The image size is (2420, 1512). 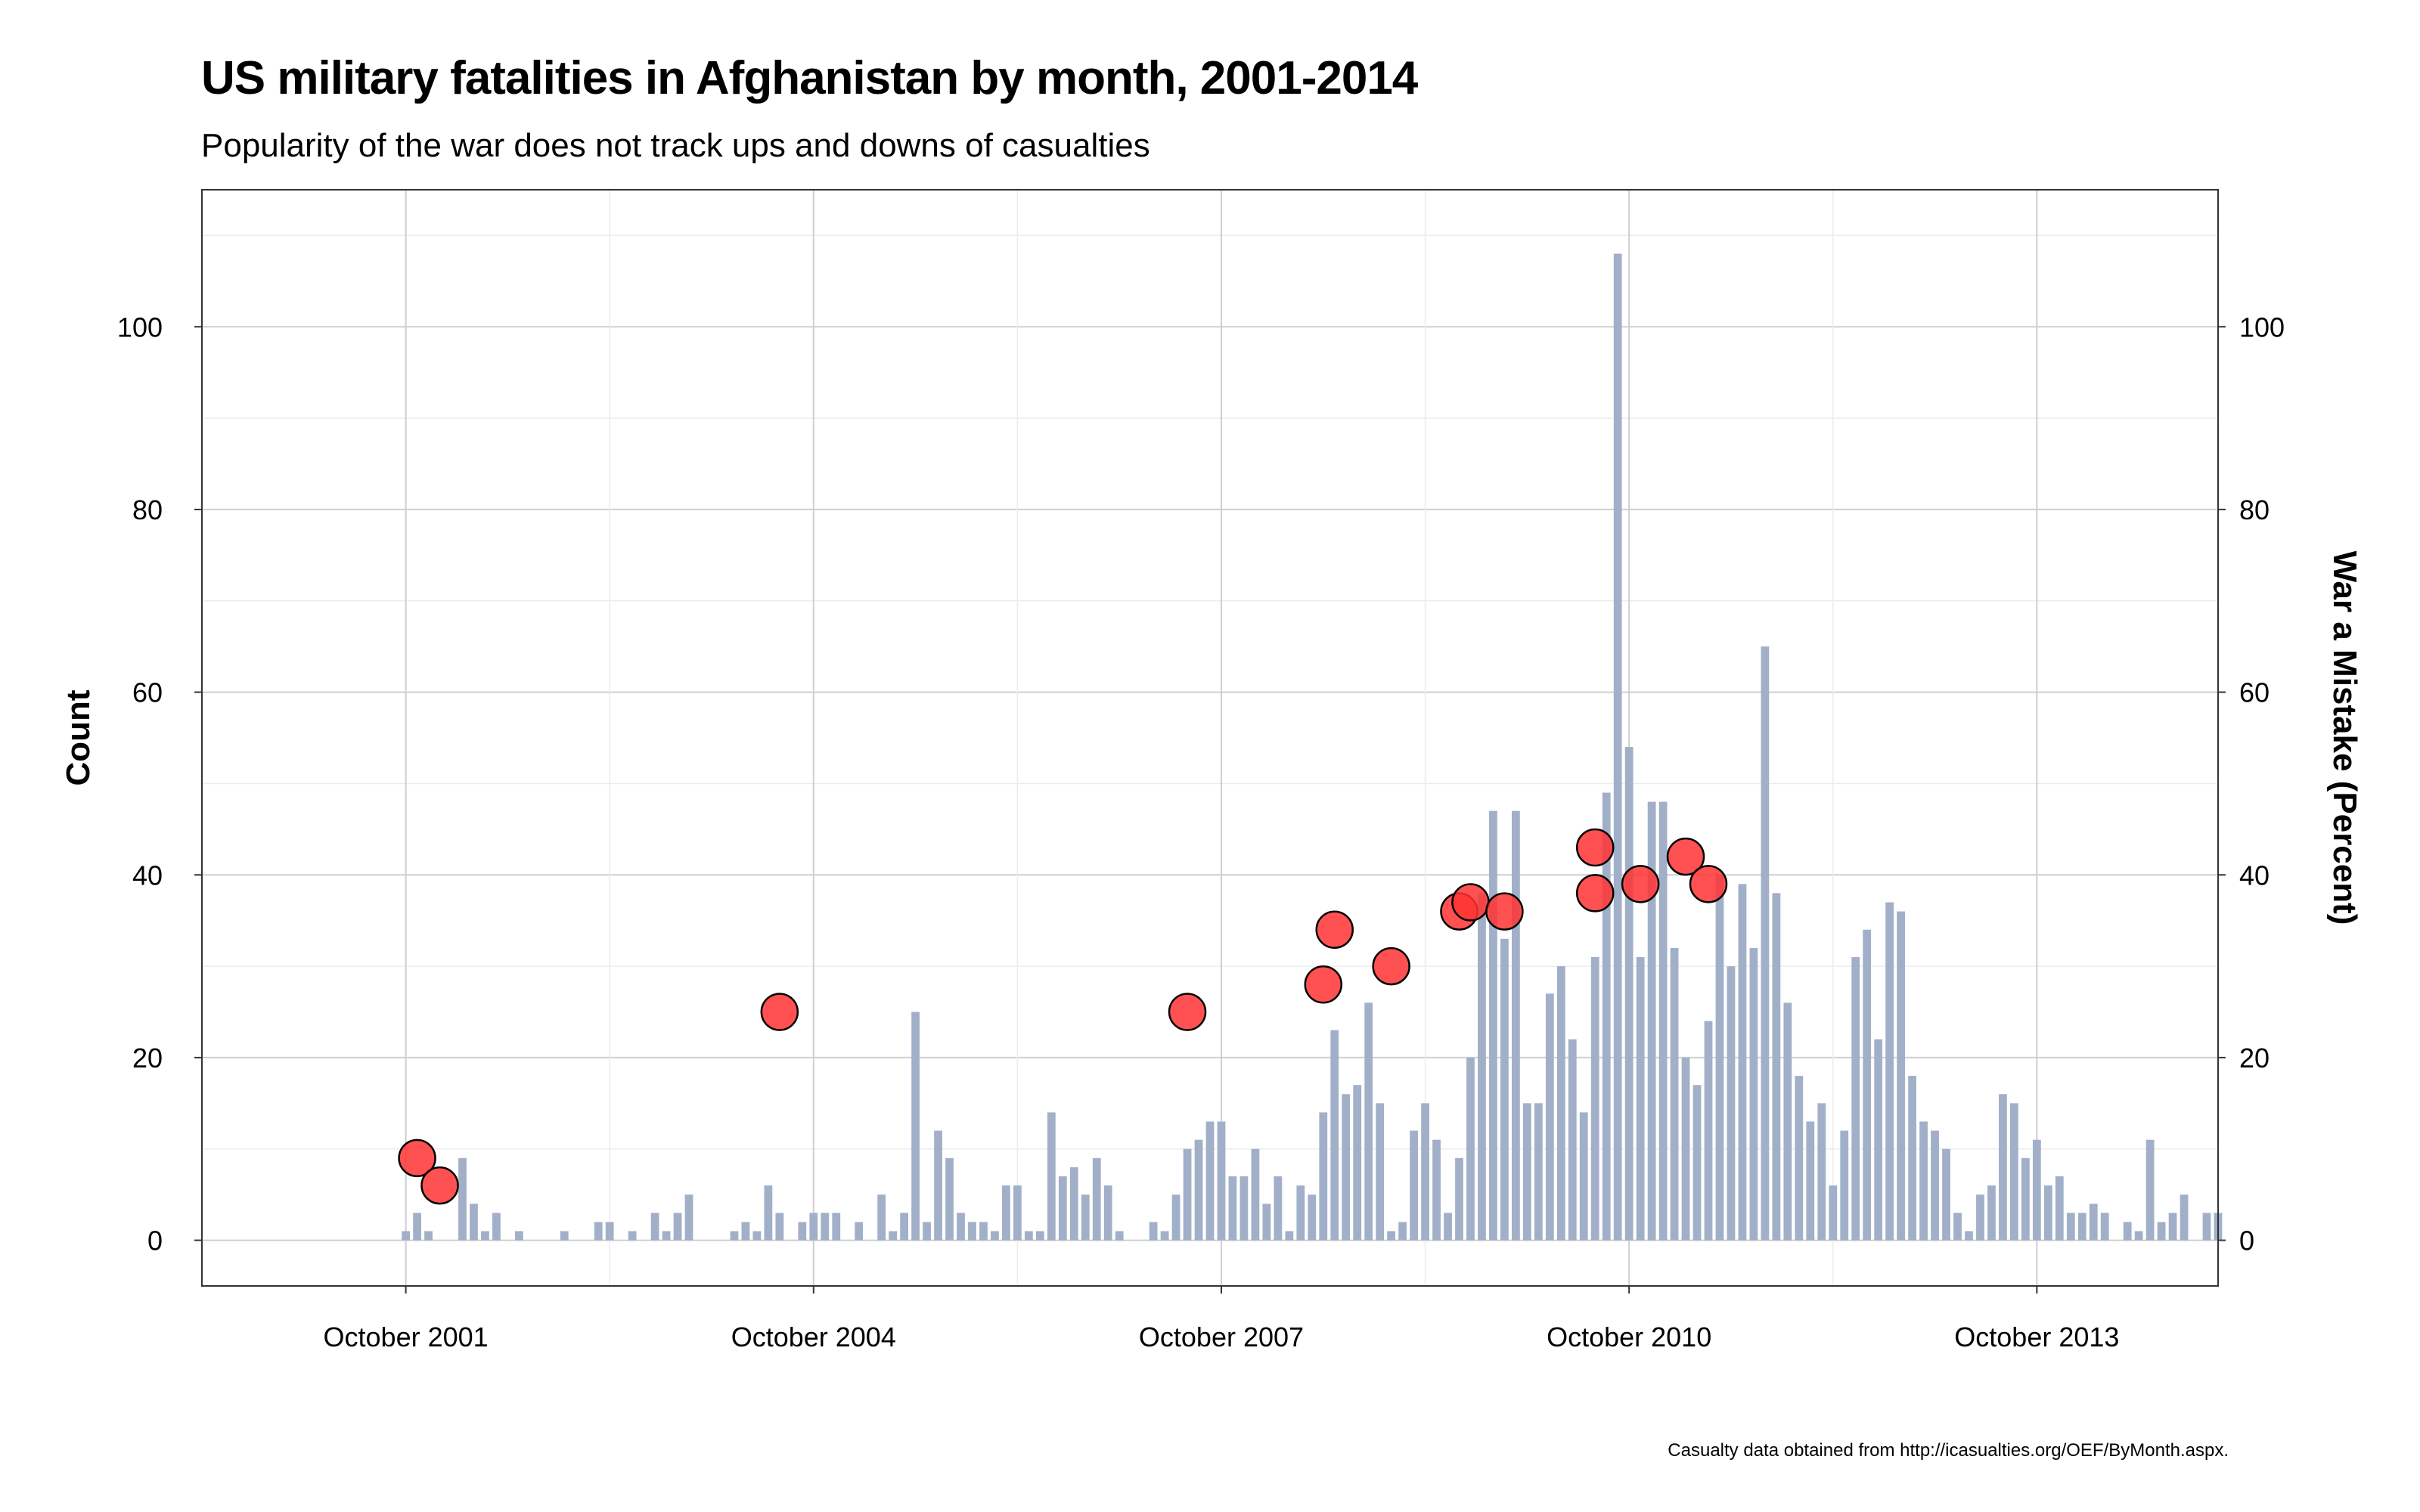 I want to click on x-tick-label: October 2010, so click(x=1629, y=1336).